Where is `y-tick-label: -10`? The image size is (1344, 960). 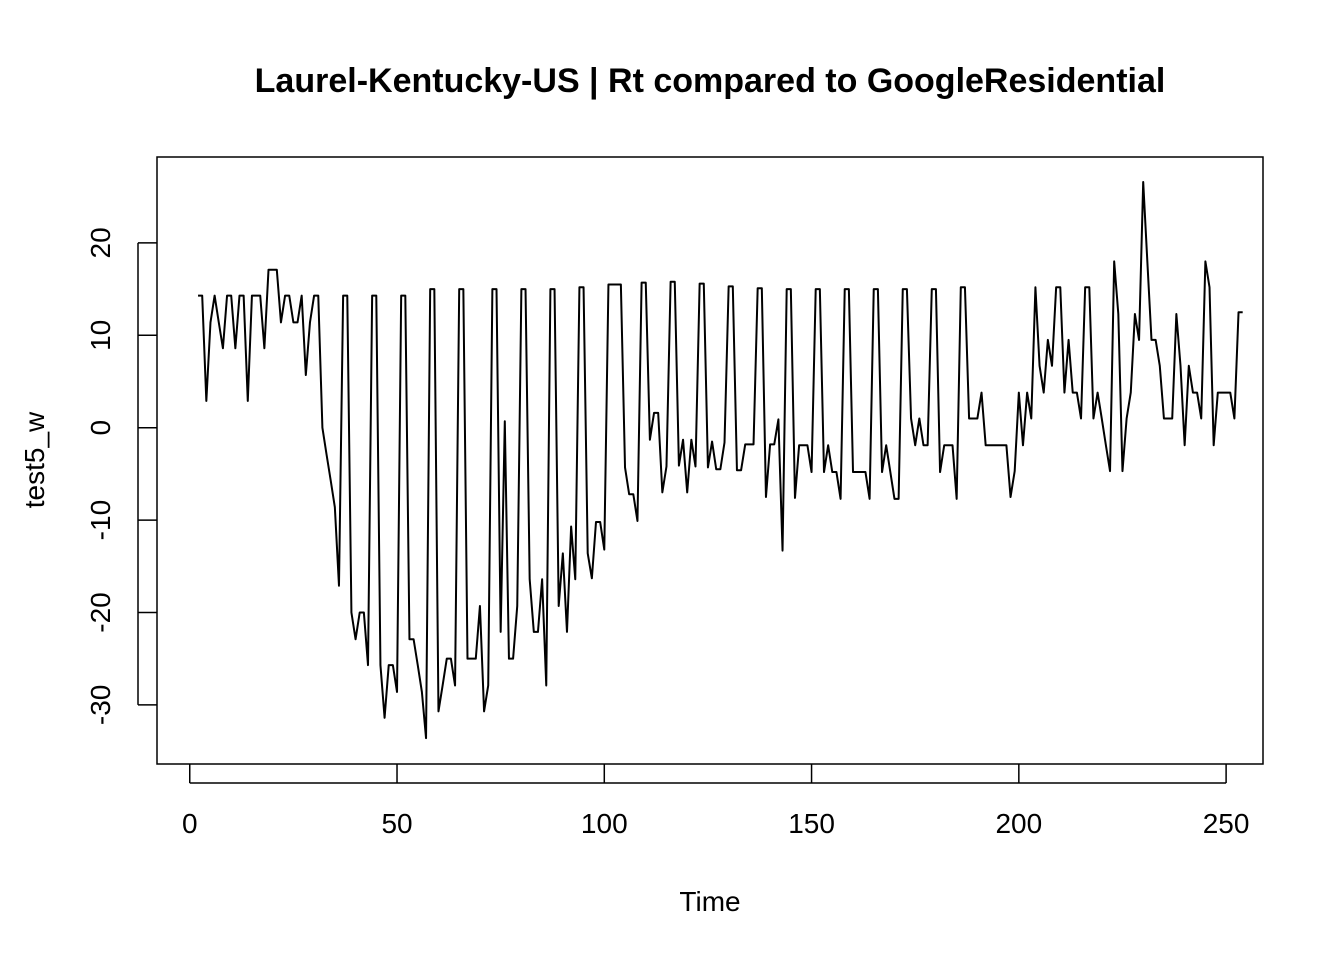
y-tick-label: -10 is located at coordinates (100, 520).